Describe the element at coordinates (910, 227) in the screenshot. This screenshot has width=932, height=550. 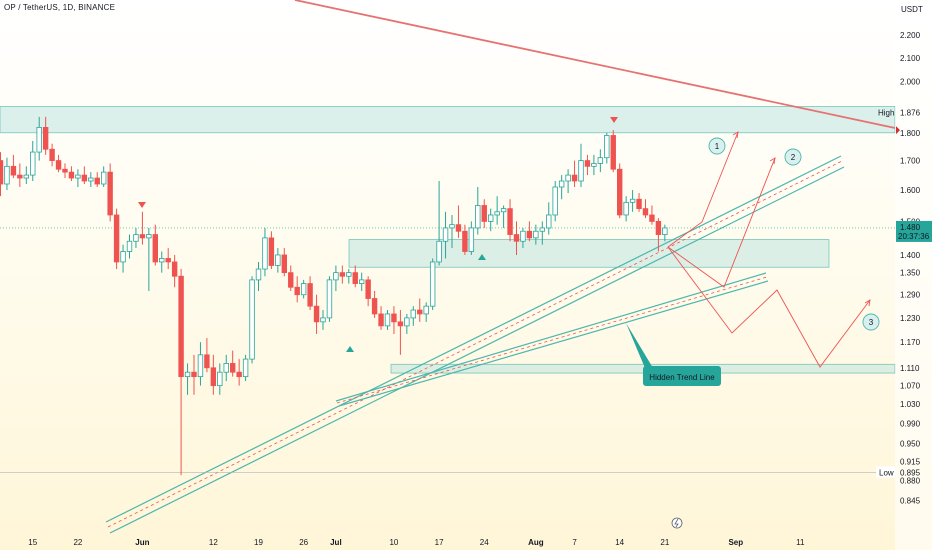
I see `last-price-value: 1.480` at that location.